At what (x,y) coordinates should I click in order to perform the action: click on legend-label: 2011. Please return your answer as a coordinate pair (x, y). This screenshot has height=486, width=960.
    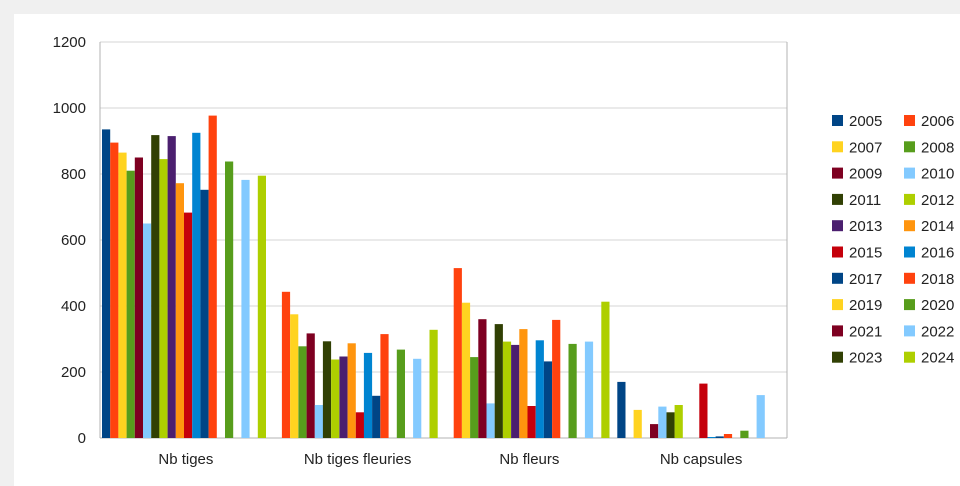
    Looking at the image, I should click on (865, 200).